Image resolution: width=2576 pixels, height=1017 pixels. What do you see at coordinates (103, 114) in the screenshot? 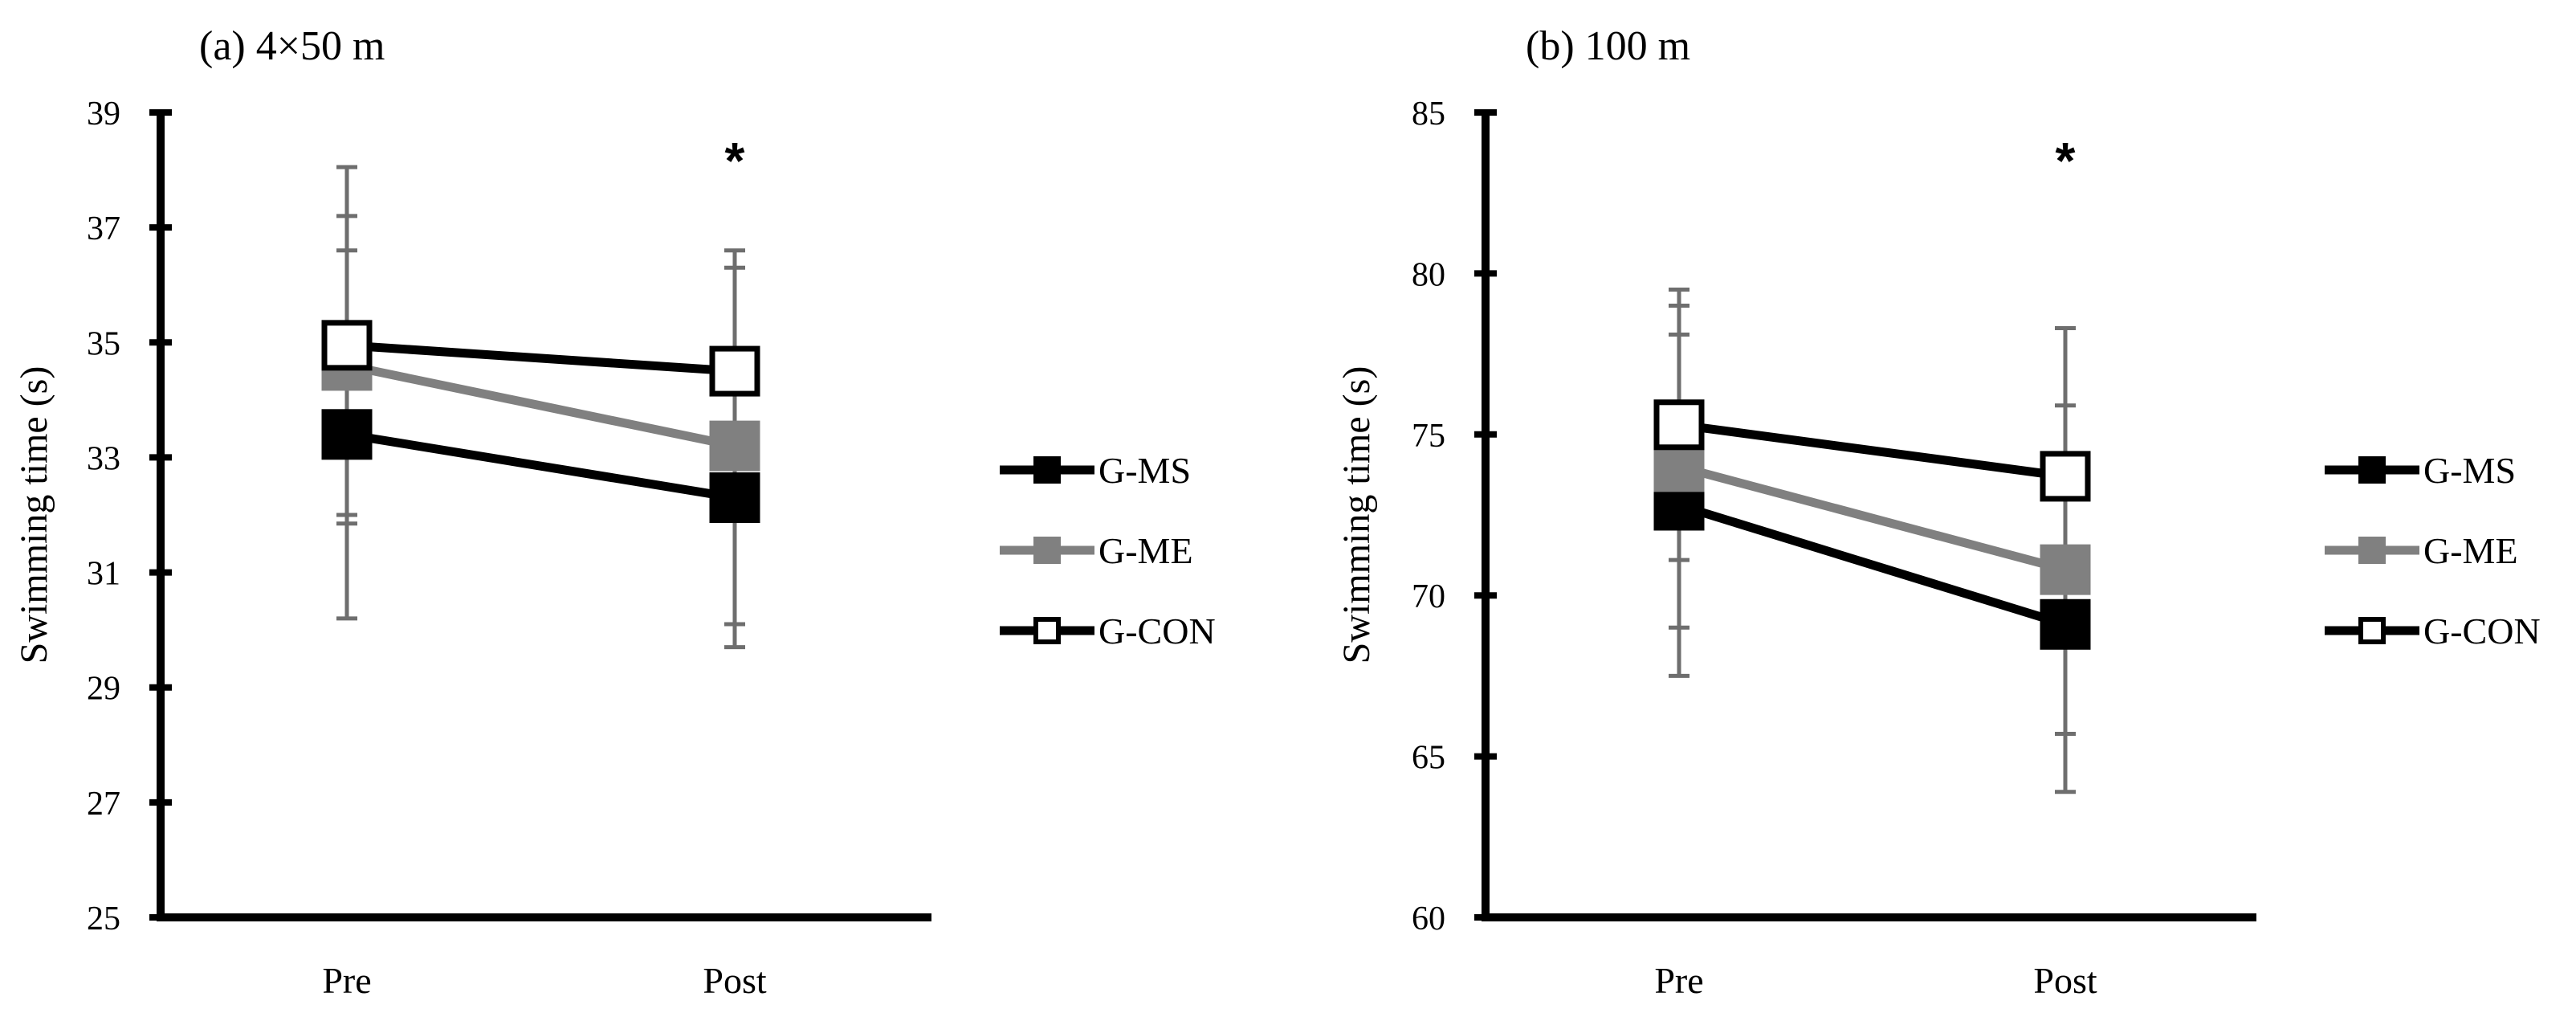
I see `y-tick-label: 39` at bounding box center [103, 114].